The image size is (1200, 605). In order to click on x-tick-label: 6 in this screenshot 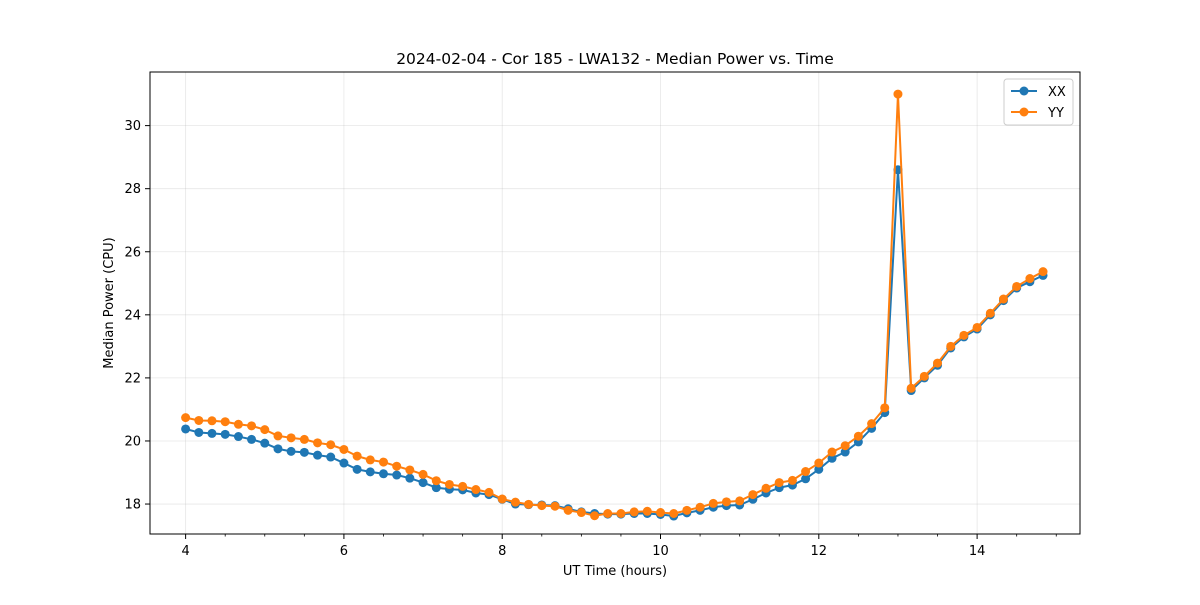, I will do `click(344, 551)`.